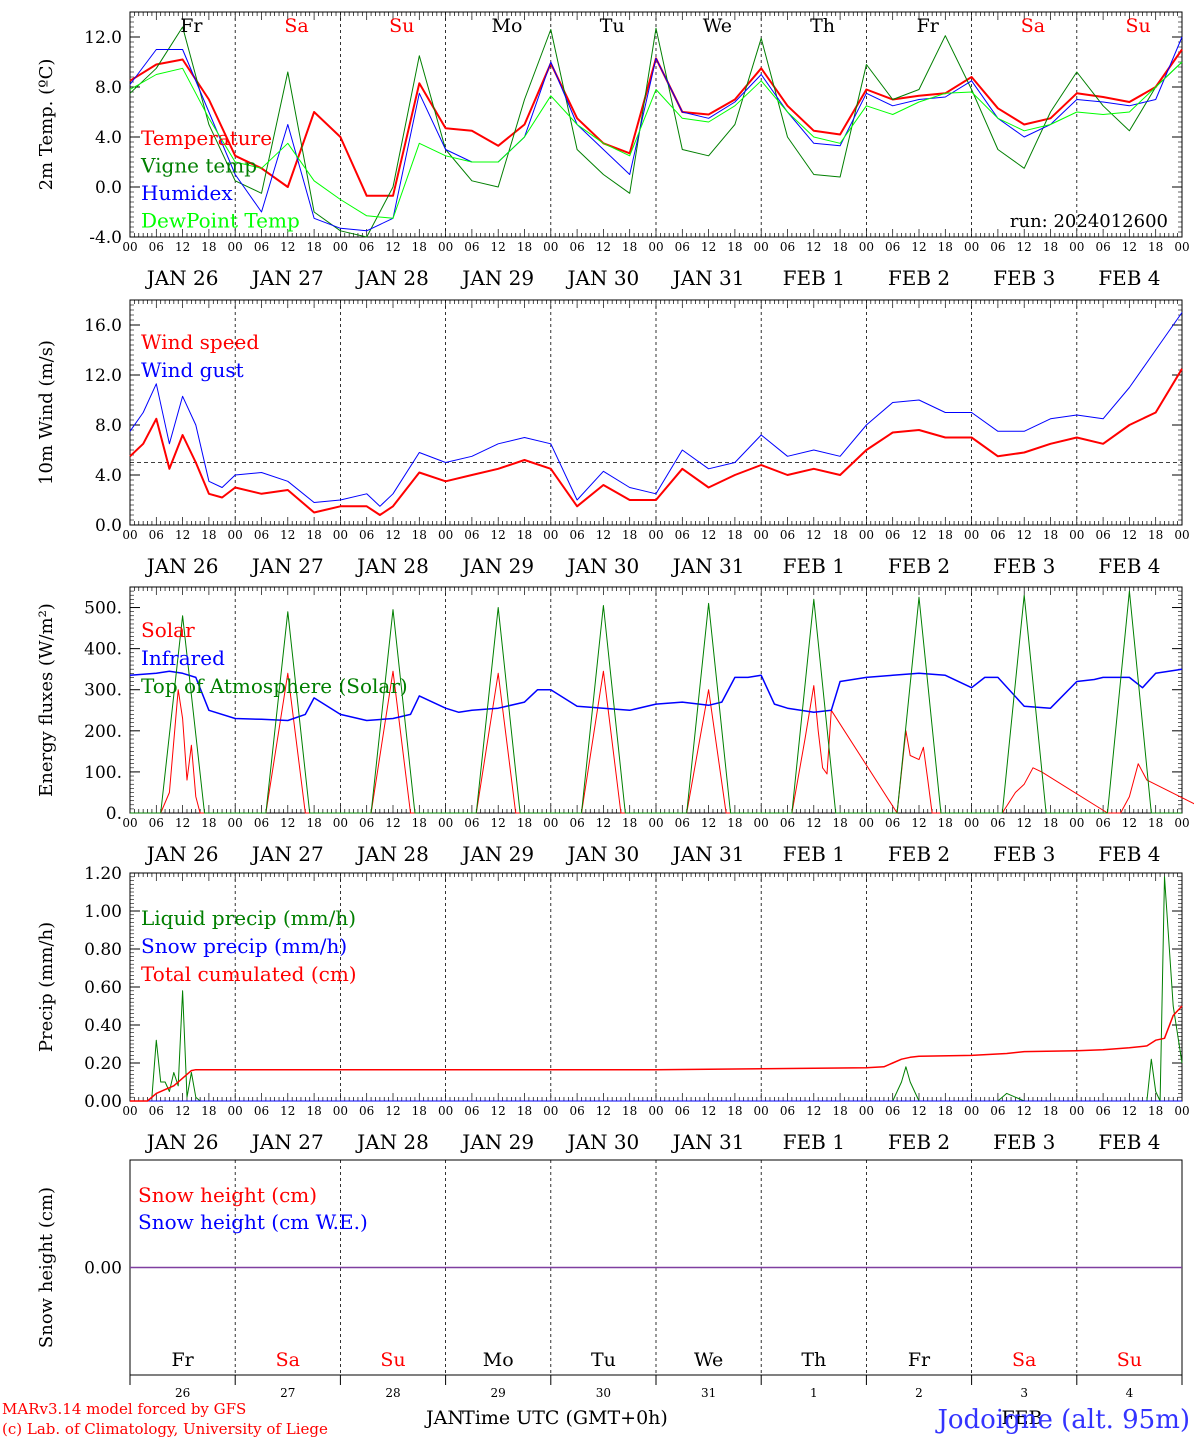  I want to click on day-name-label: Sa, so click(1024, 1360).